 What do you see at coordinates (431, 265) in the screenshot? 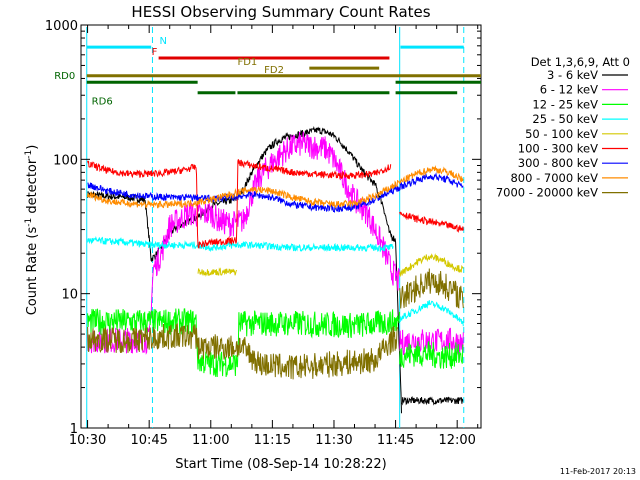
I see `series-line-50-100-post` at bounding box center [431, 265].